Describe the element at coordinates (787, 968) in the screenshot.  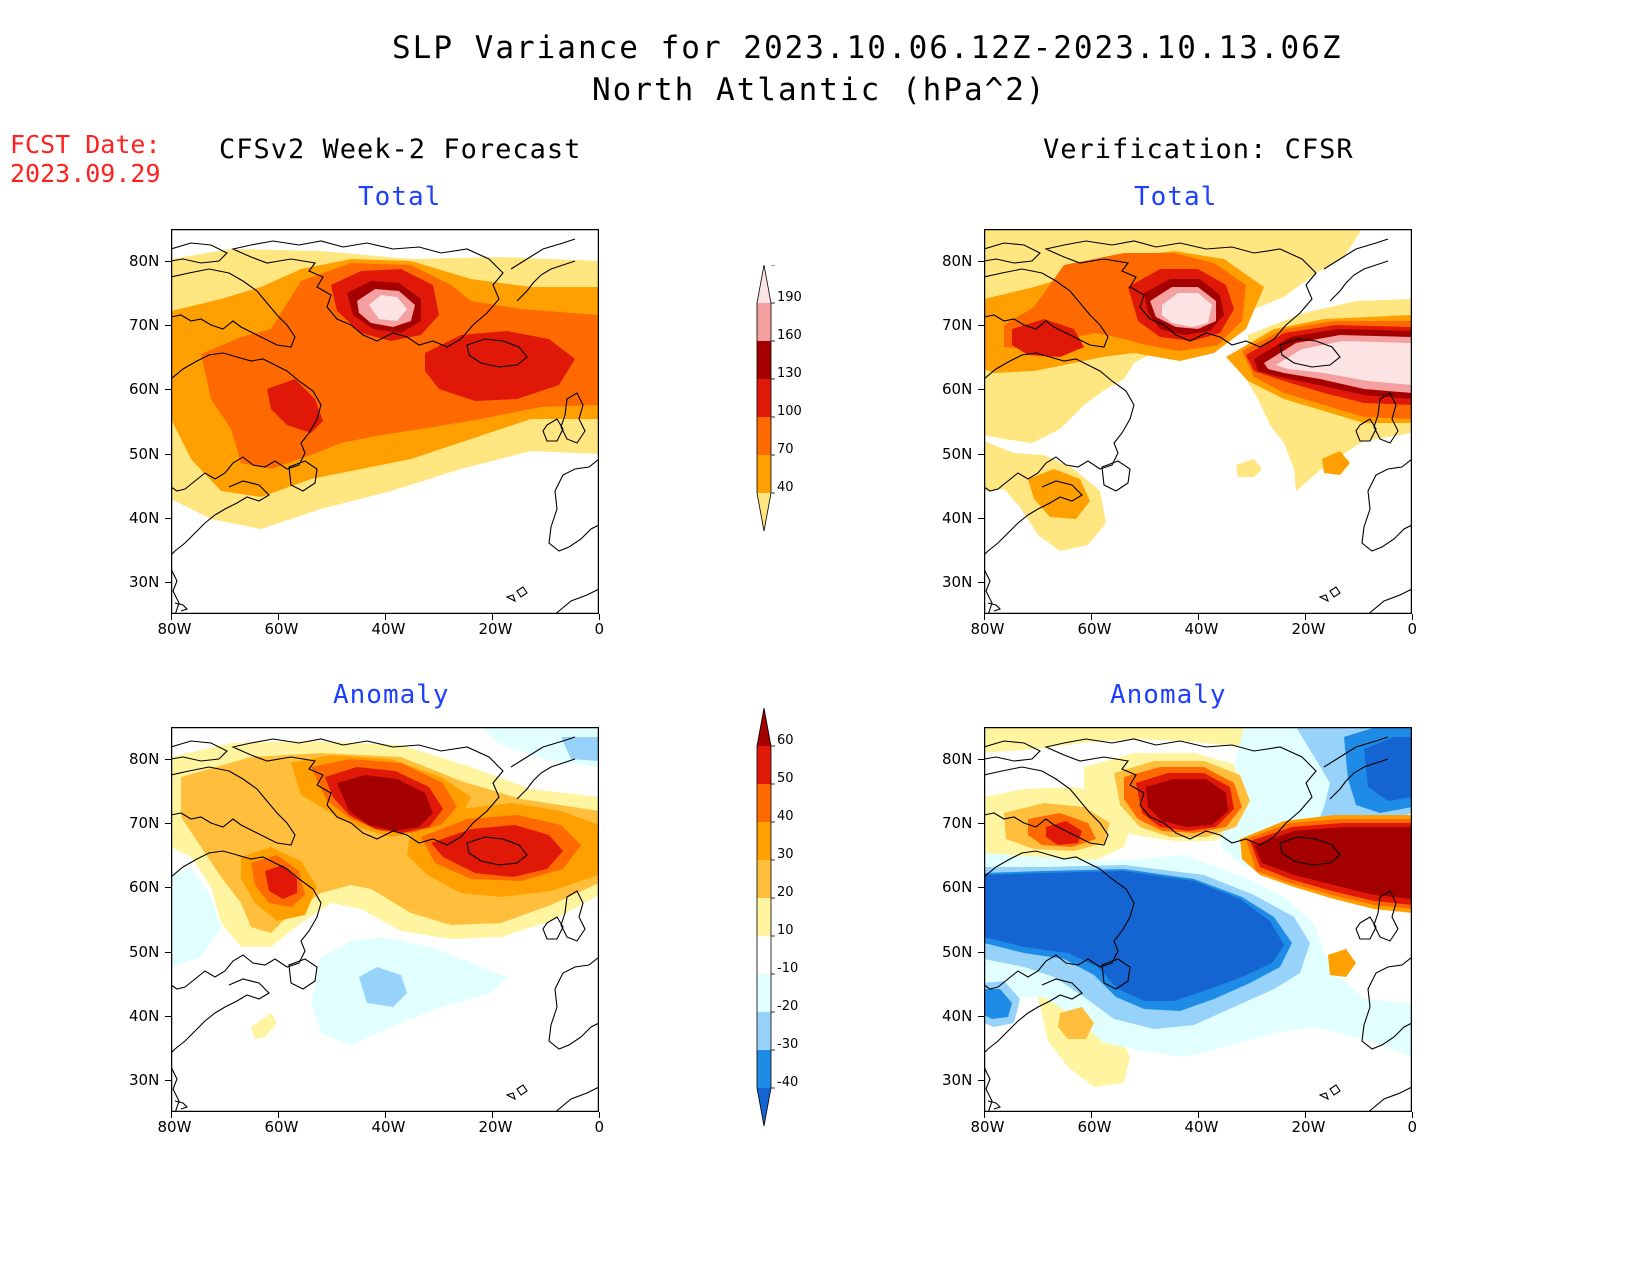
I see `colorbar-level-label: -10` at that location.